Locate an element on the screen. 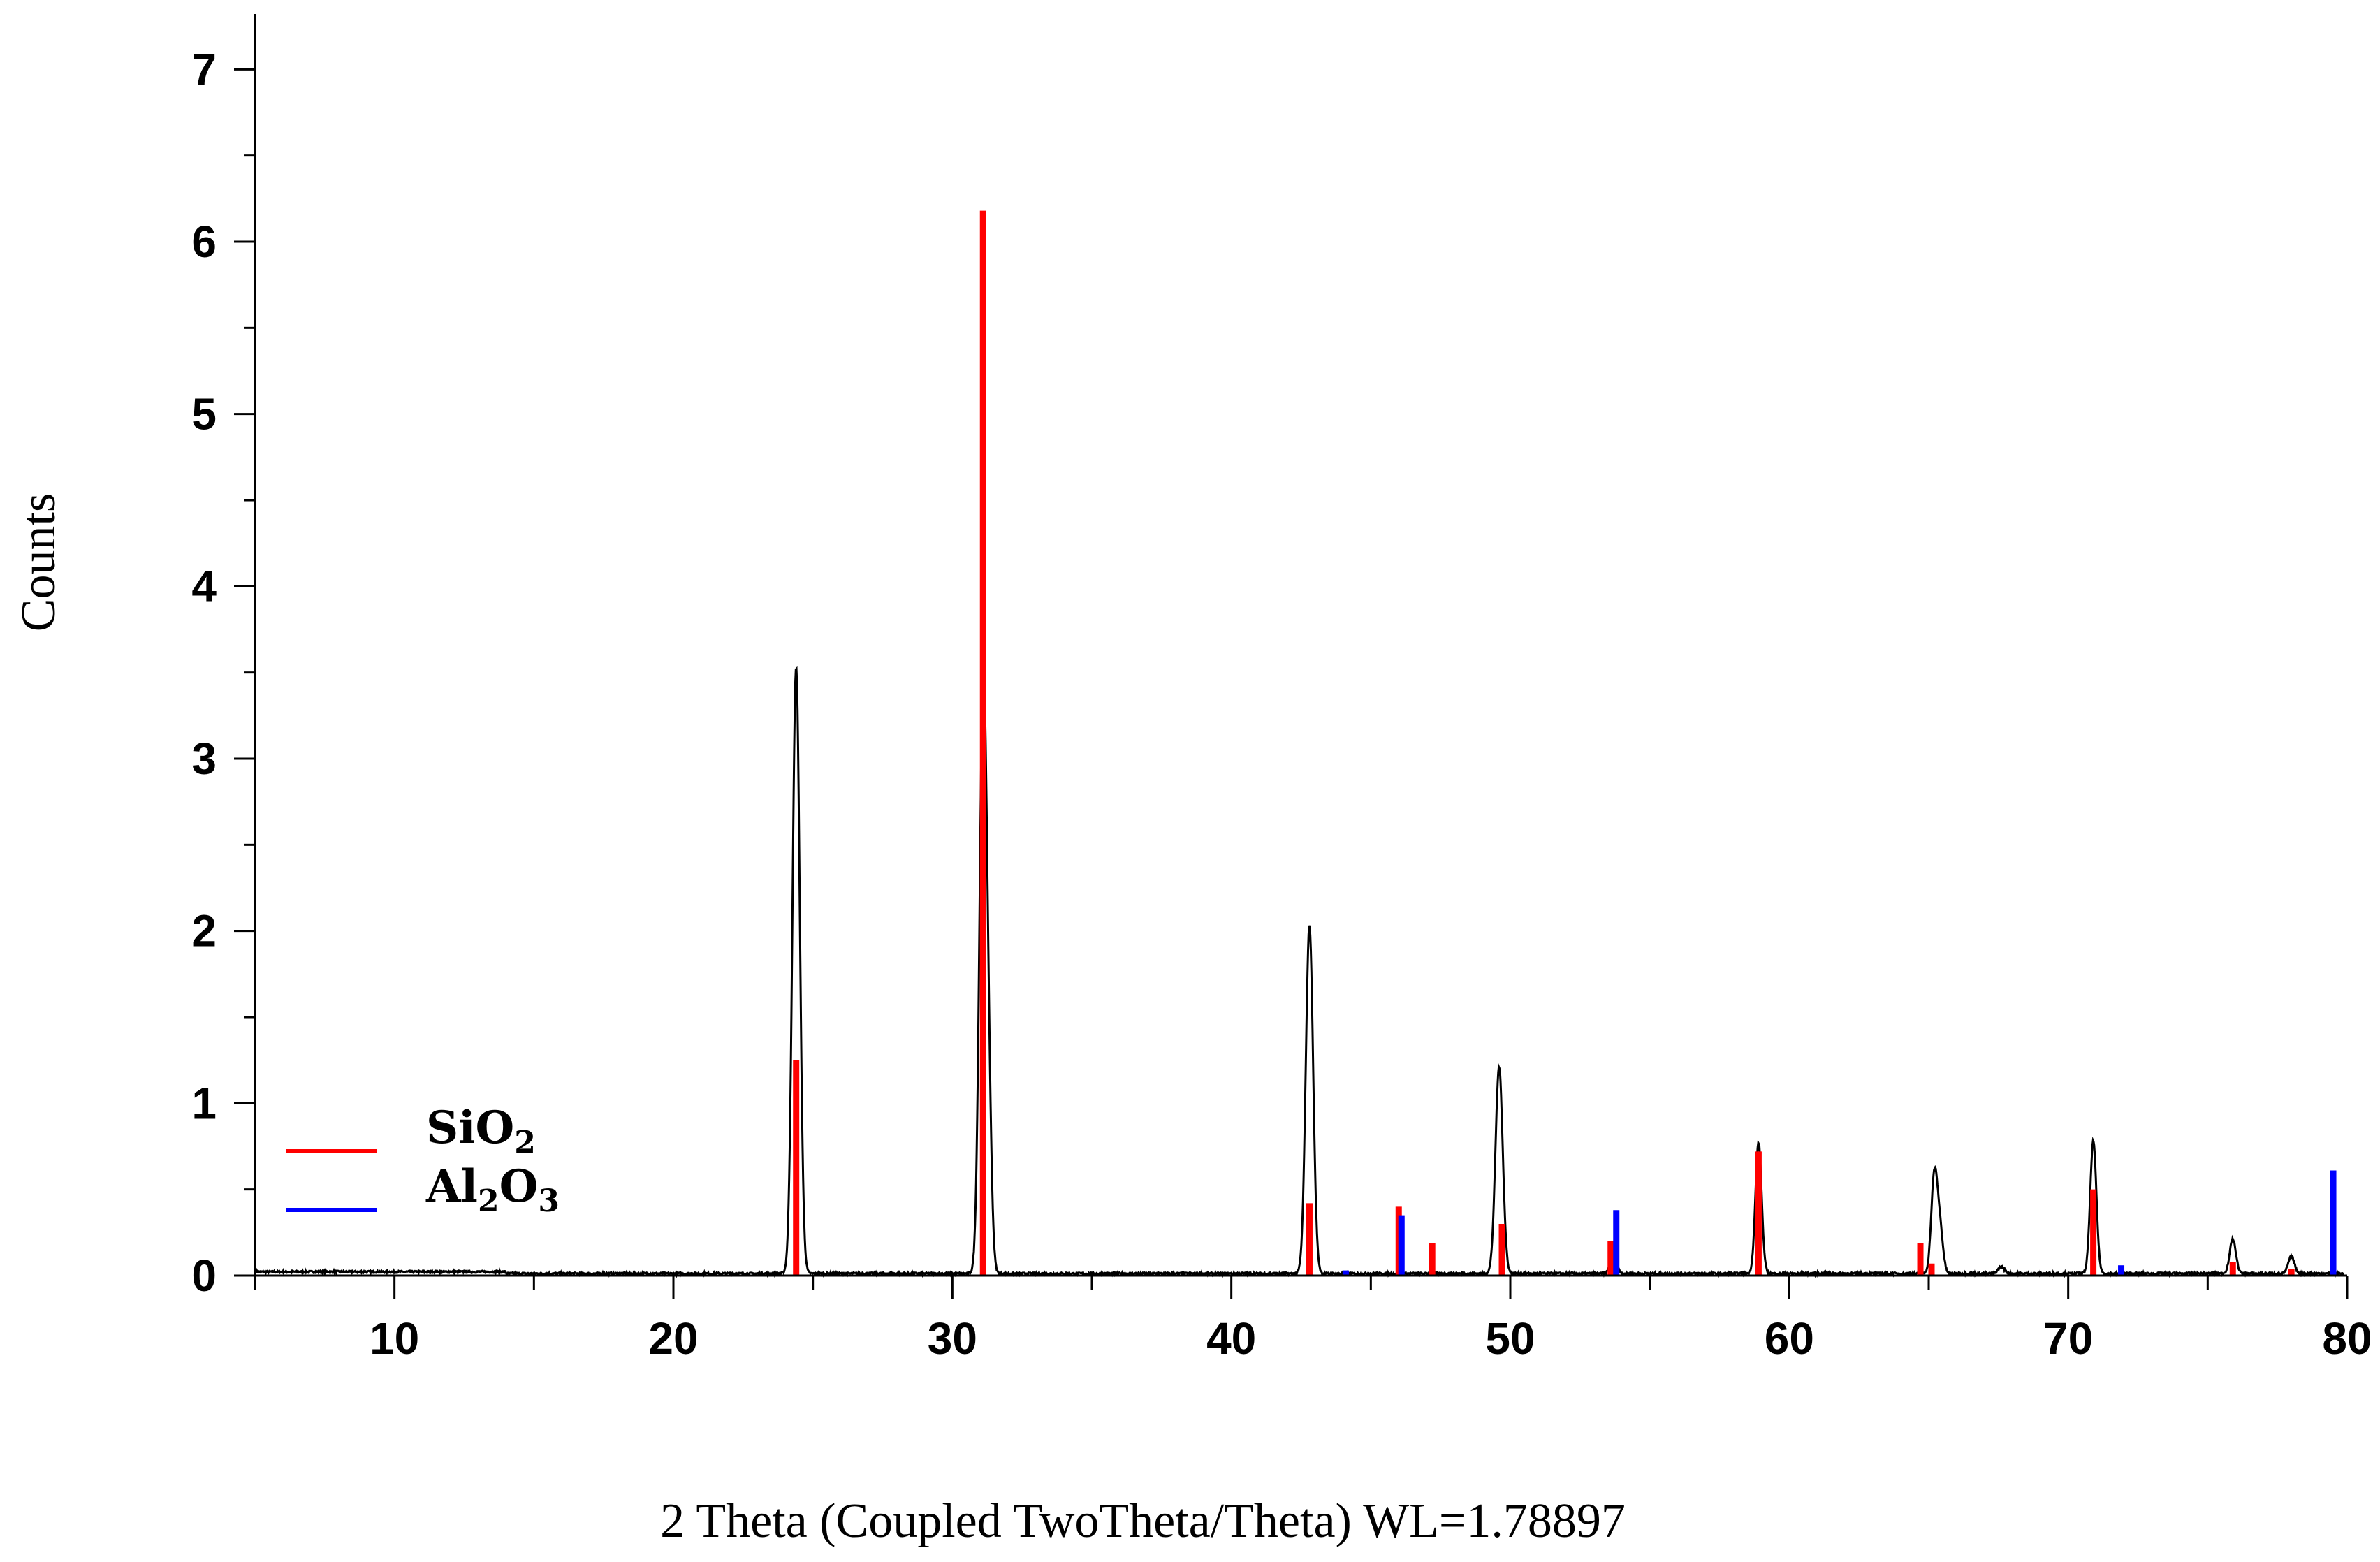 The height and width of the screenshot is (1562, 2380). y-tick-label: 4 is located at coordinates (204, 586).